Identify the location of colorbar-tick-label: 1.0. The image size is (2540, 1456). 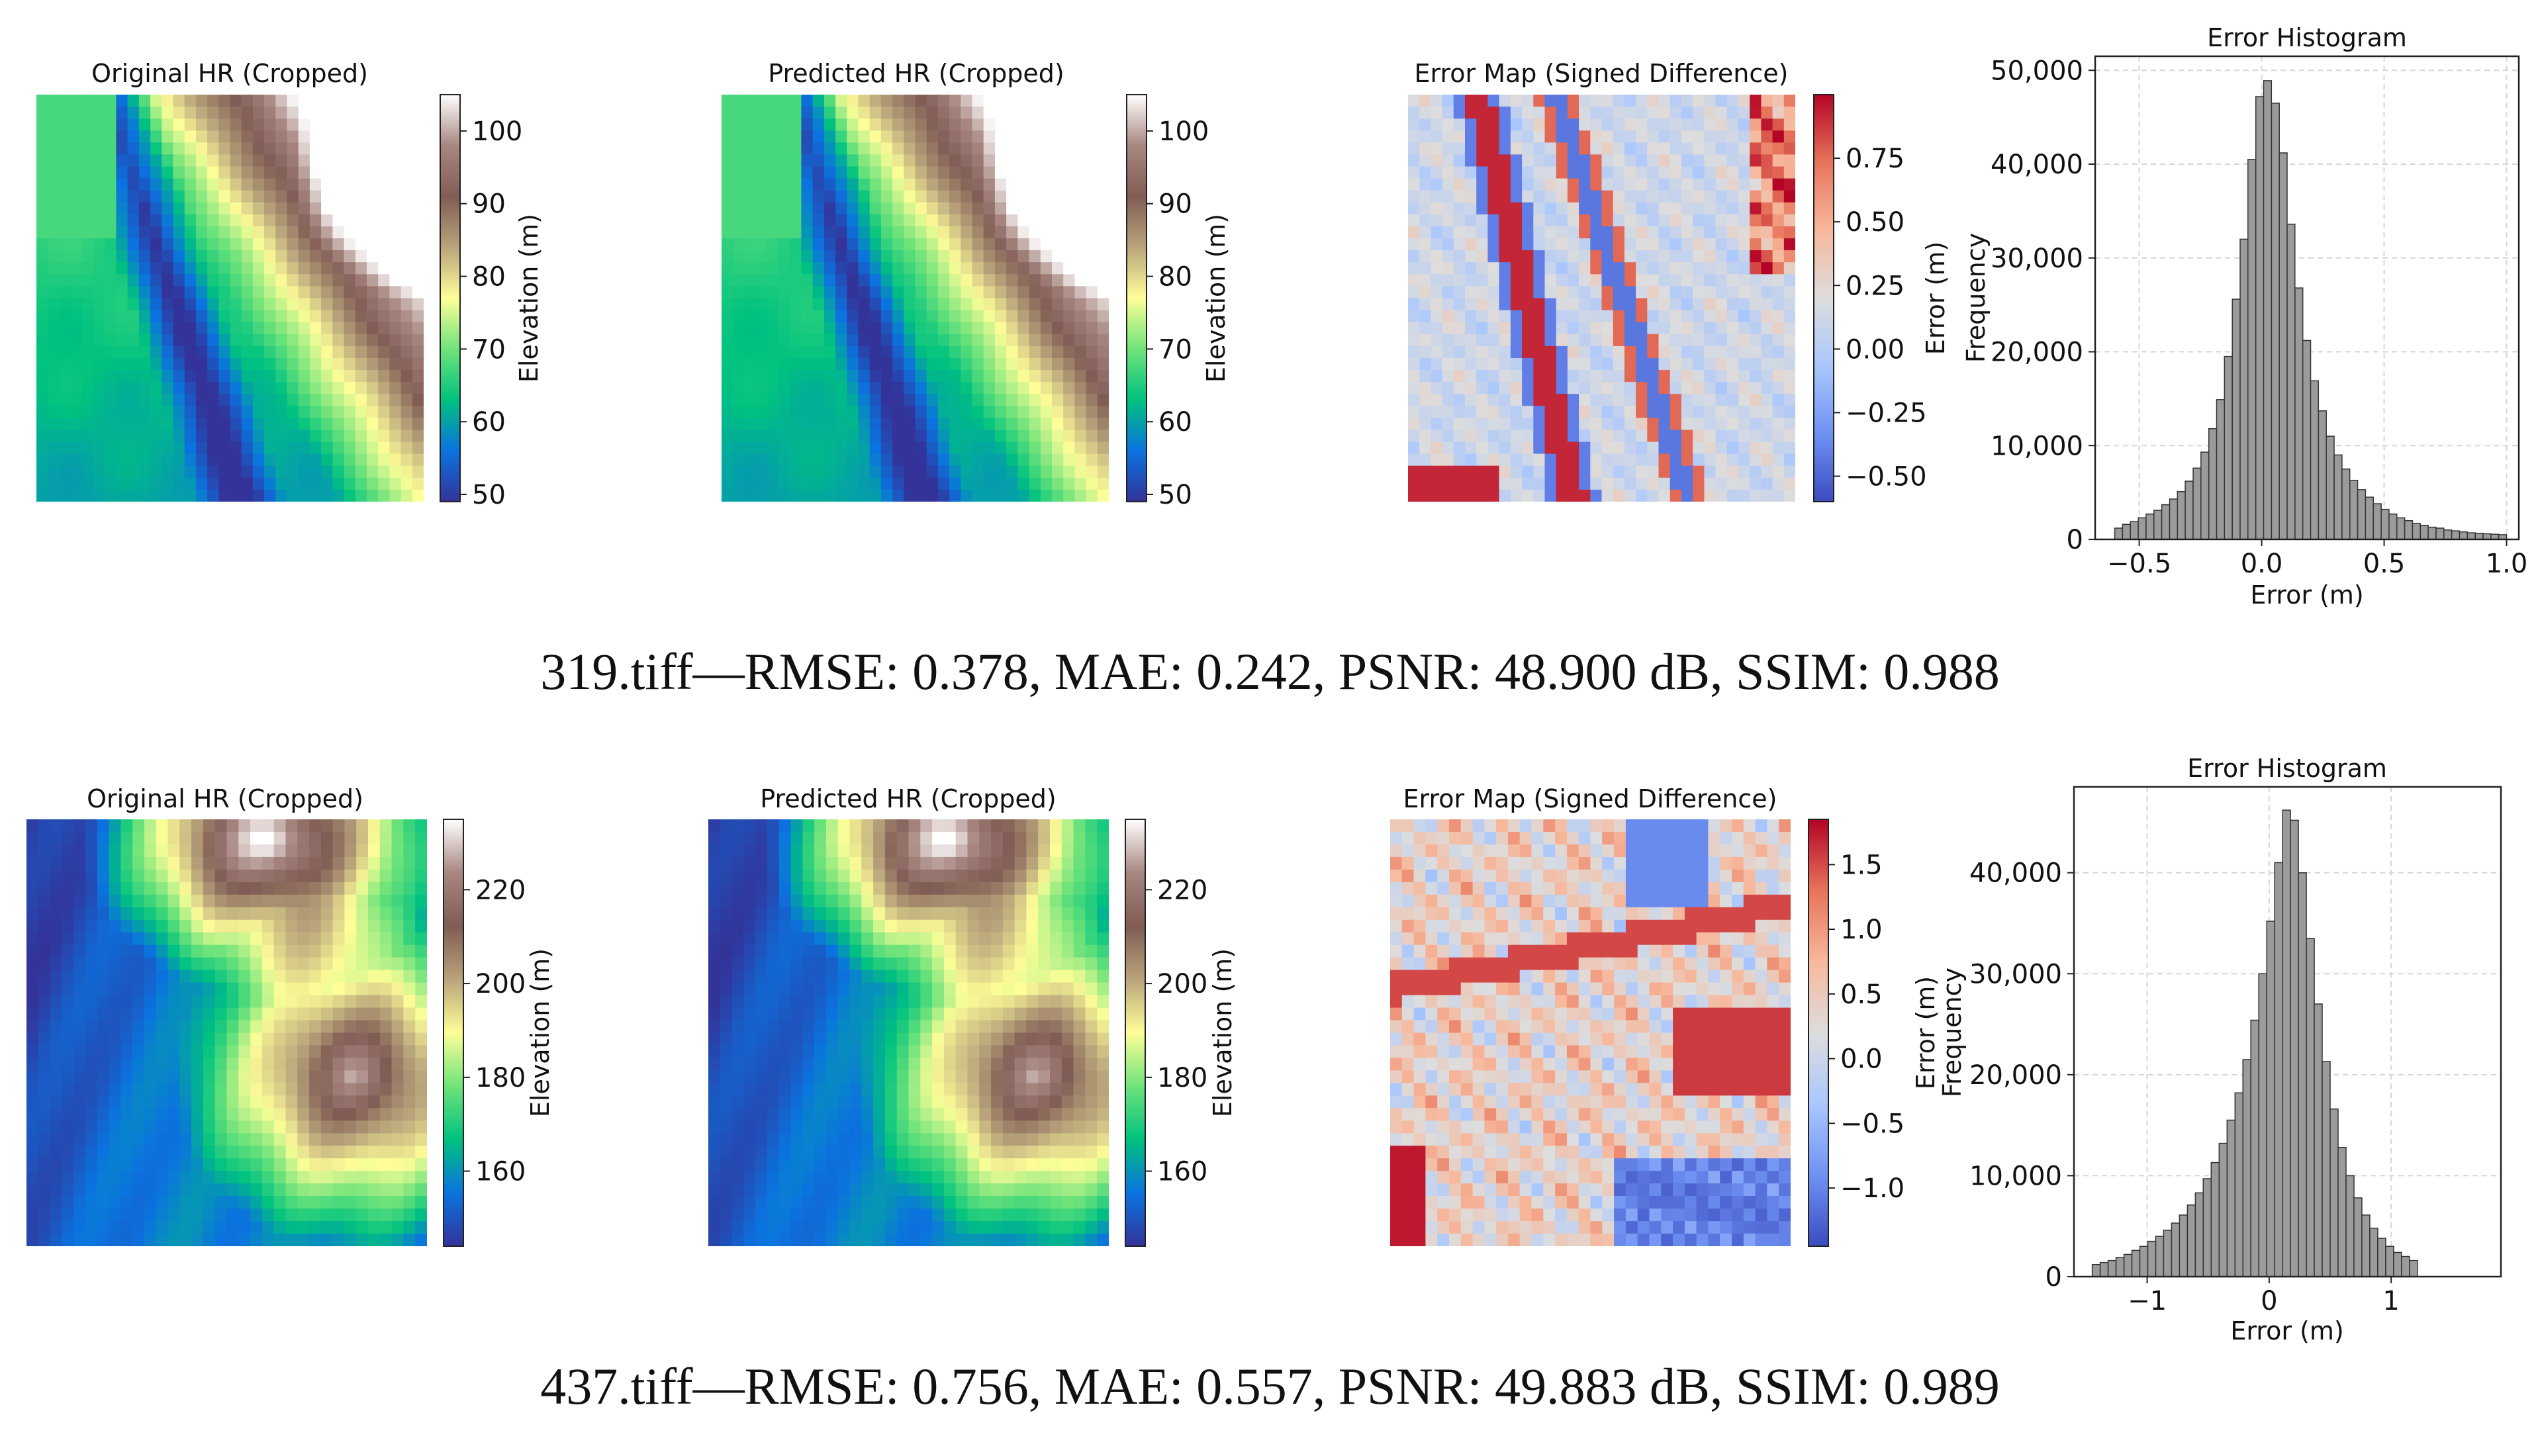
(1861, 930).